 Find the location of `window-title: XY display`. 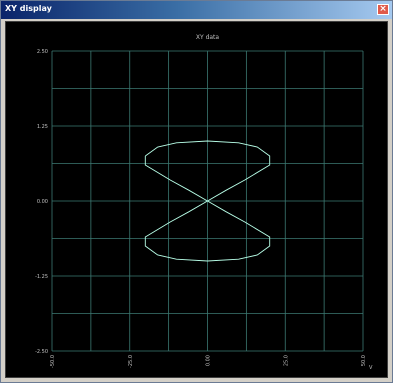

window-title: XY display is located at coordinates (28, 8).